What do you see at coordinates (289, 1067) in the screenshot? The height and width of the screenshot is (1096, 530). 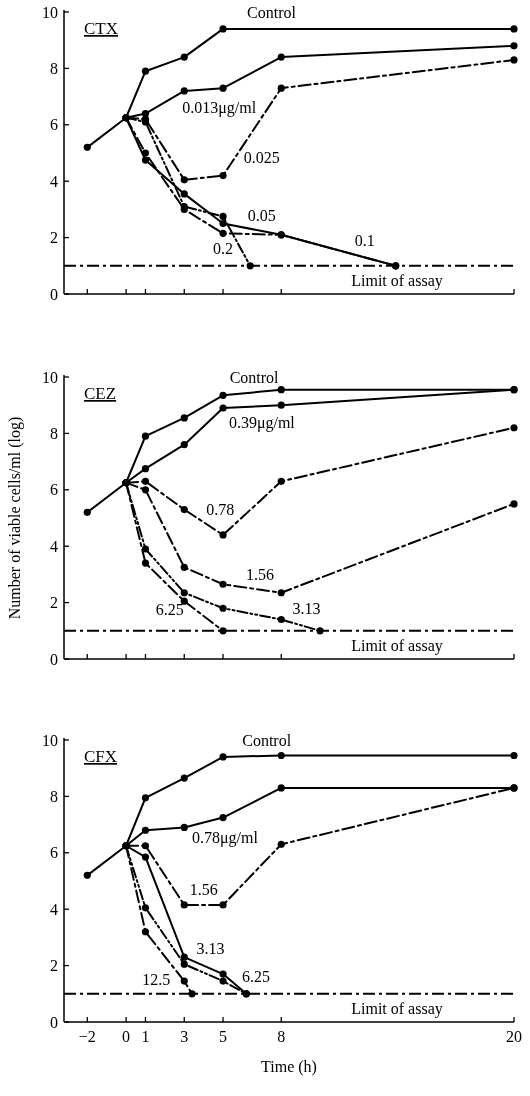 I see `x-axis-title: Time (h)` at bounding box center [289, 1067].